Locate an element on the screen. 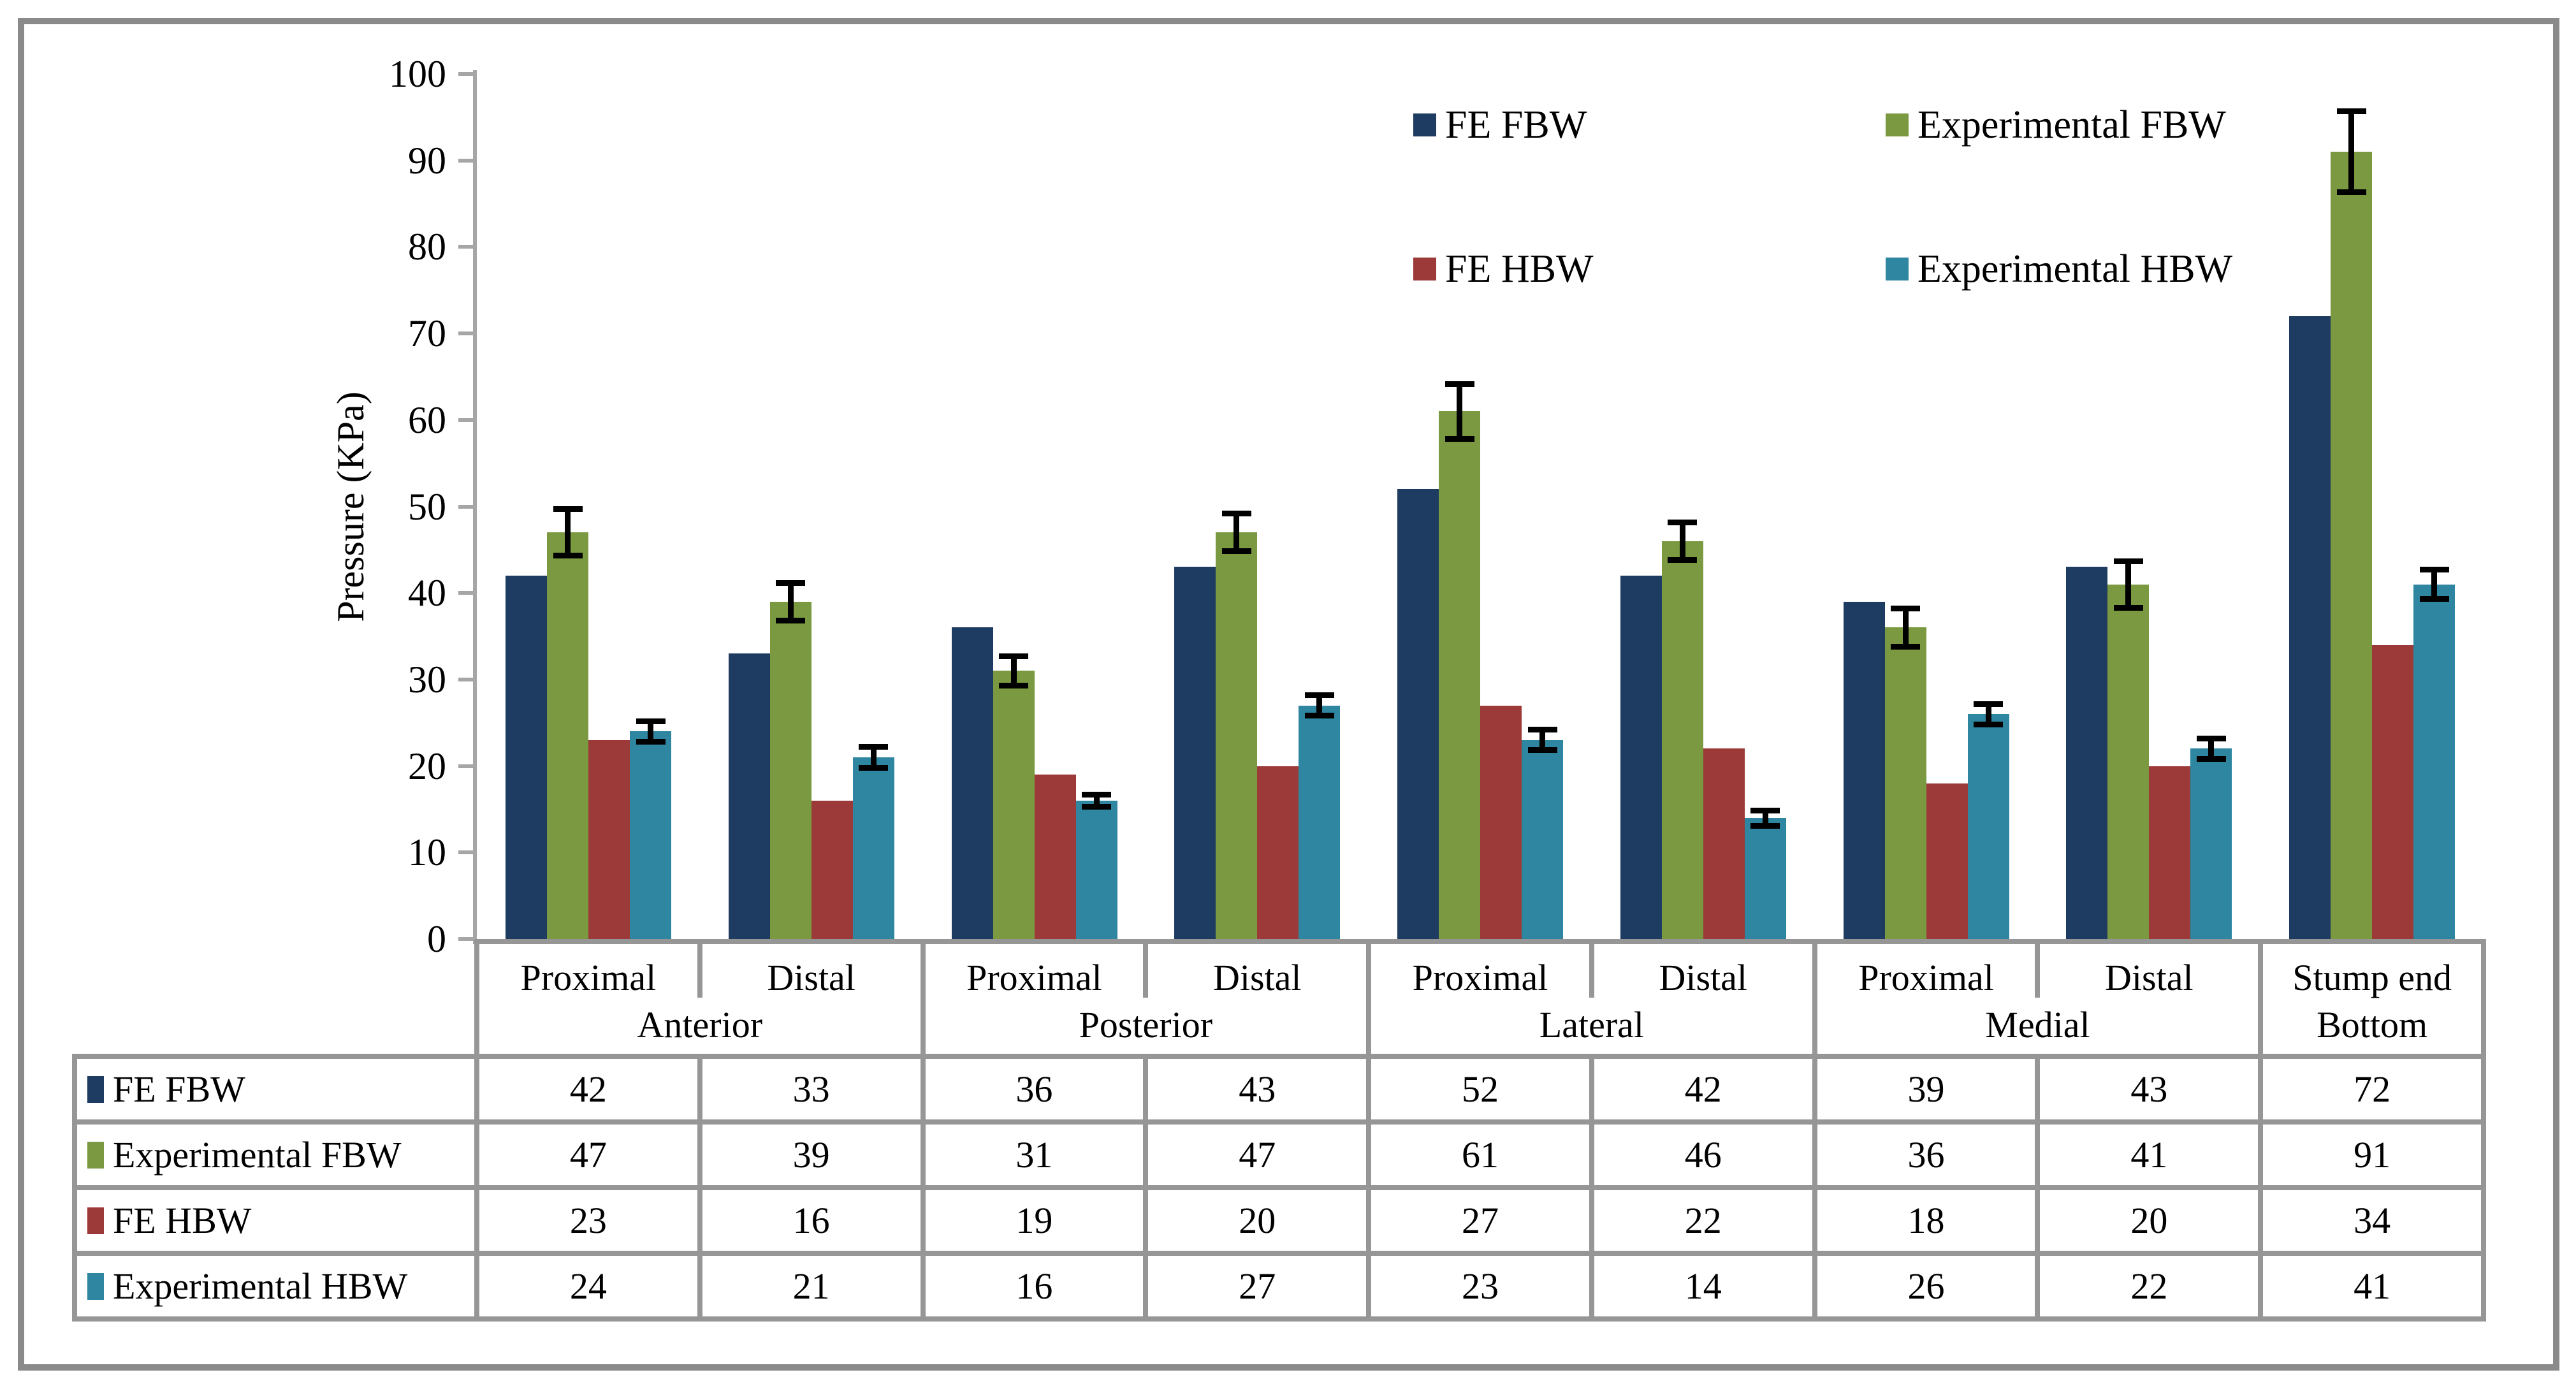 Image resolution: width=2576 pixels, height=1391 pixels. category-band-left-edge is located at coordinates (476, 998).